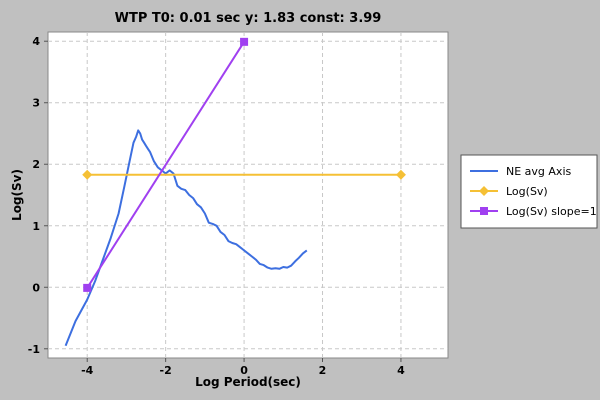 This screenshot has width=600, height=400. What do you see at coordinates (244, 370) in the screenshot?
I see `x-tick-label: 0` at bounding box center [244, 370].